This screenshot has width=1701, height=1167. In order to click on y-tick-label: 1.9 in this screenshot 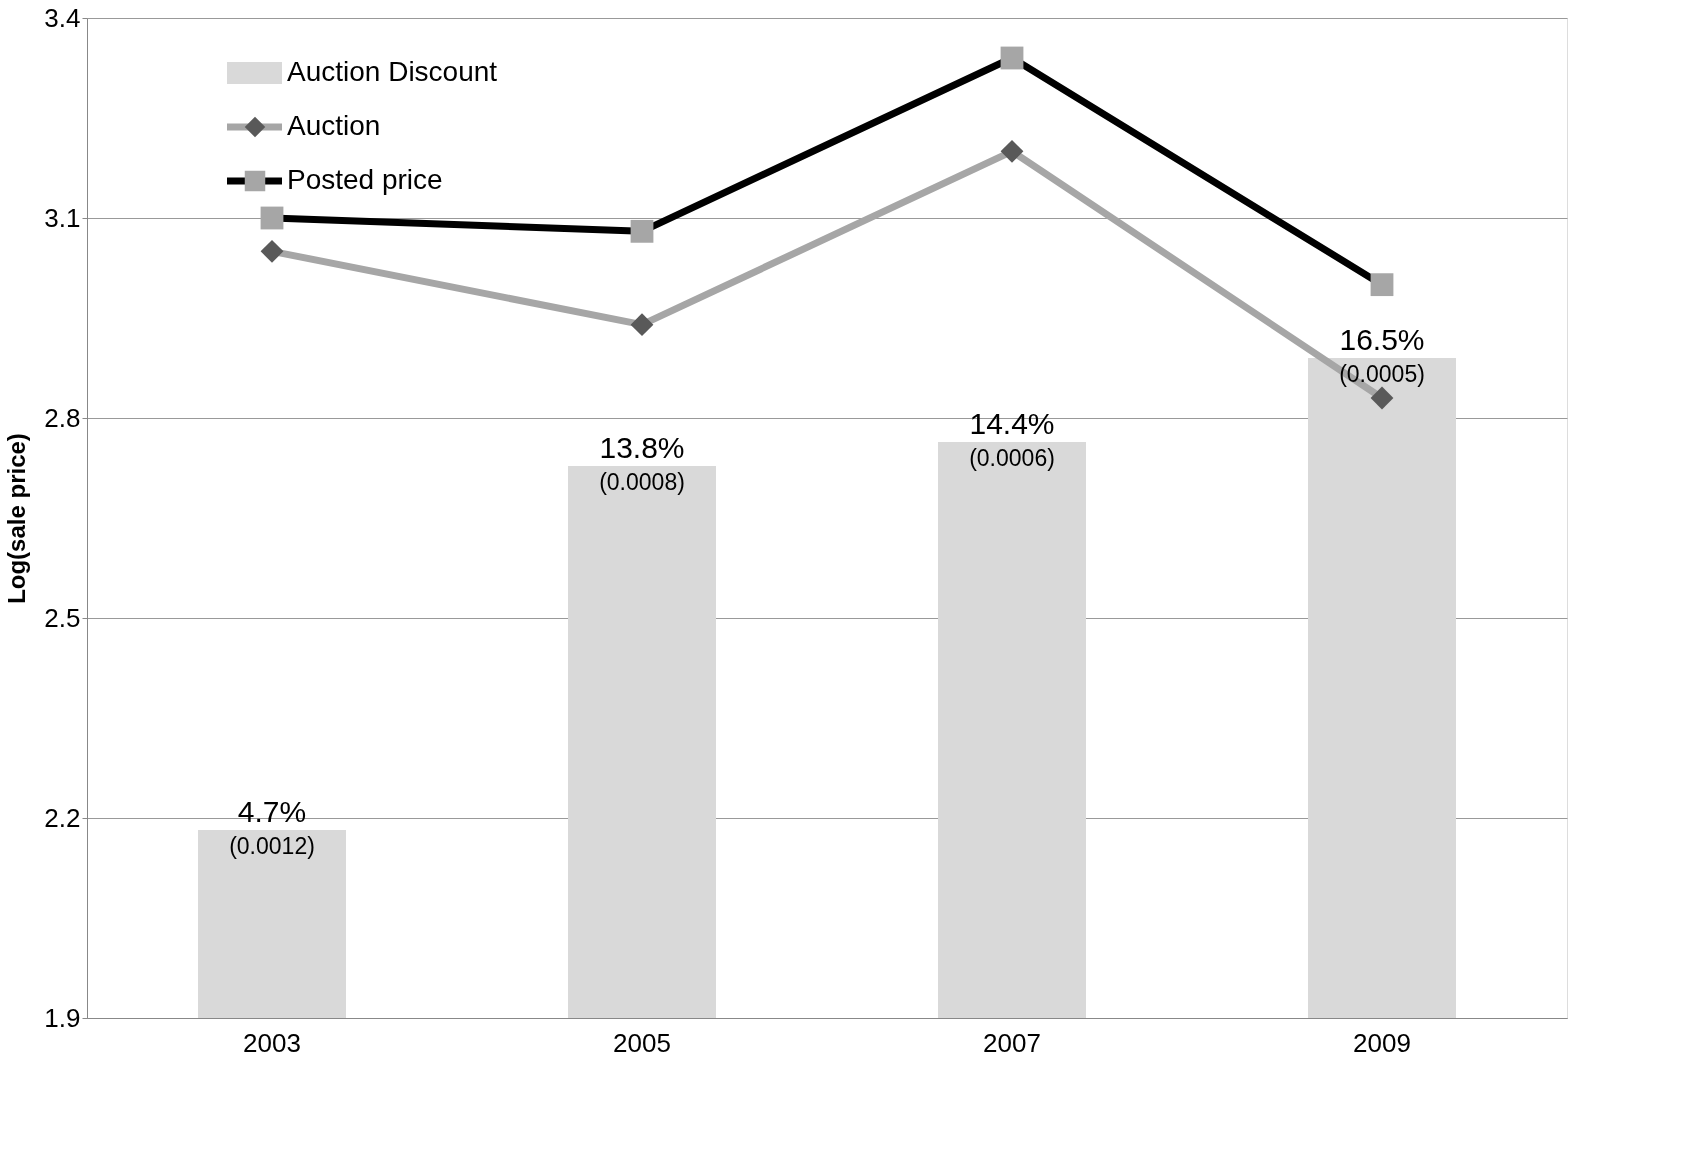, I will do `click(62, 1017)`.